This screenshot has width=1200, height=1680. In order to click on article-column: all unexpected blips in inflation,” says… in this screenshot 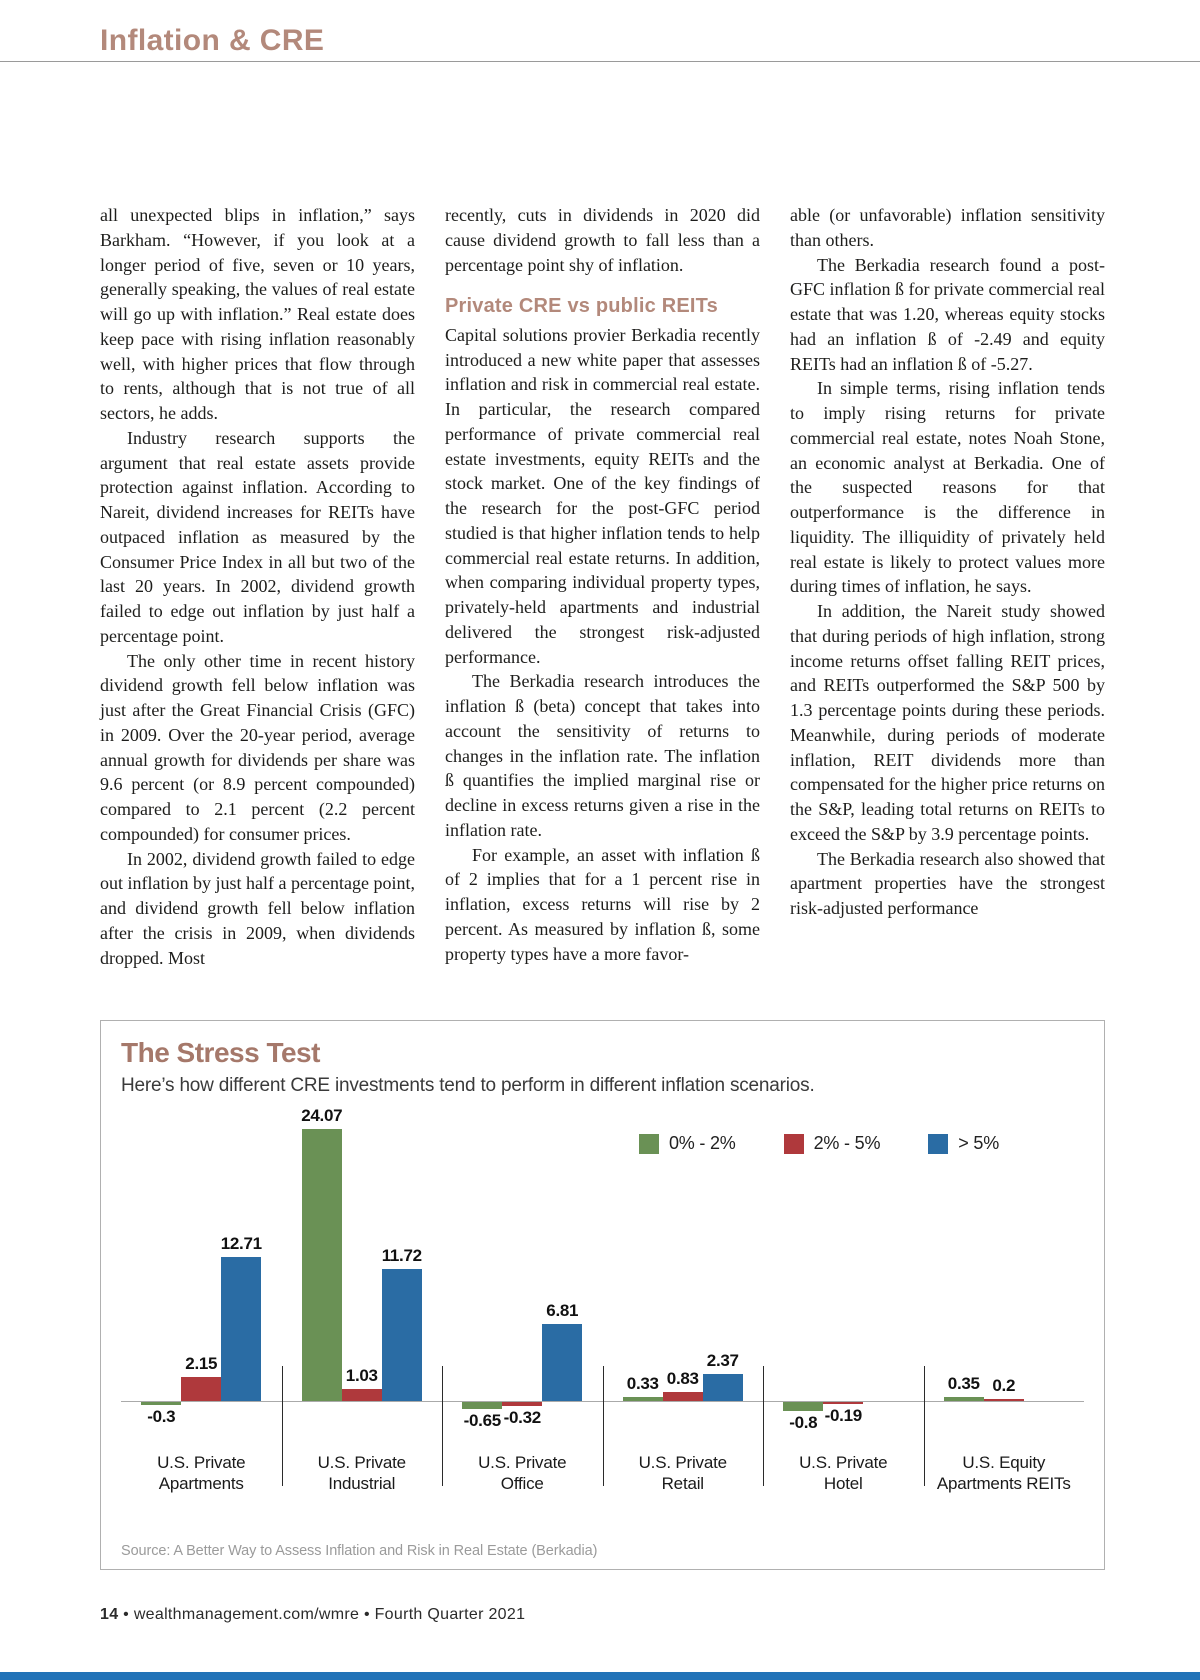, I will do `click(257, 586)`.